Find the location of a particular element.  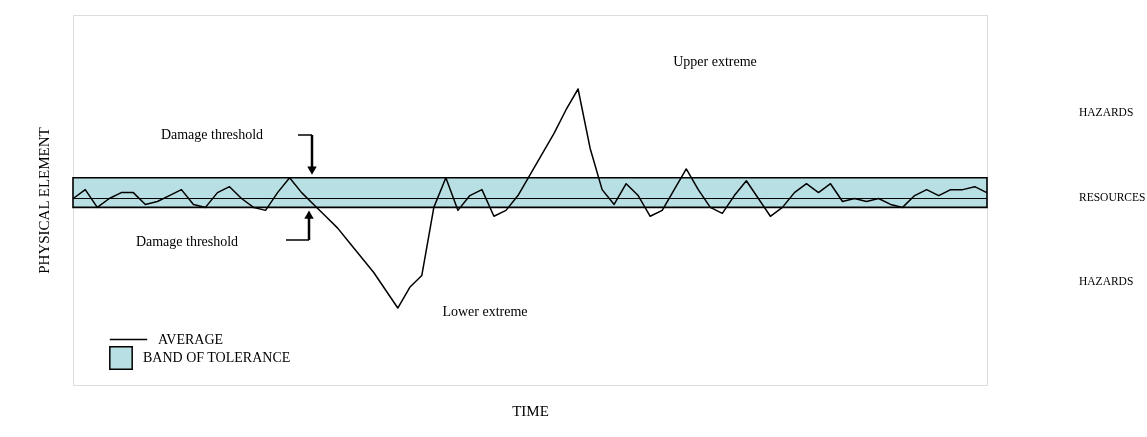

text: RESOURCES is located at coordinates (1112, 197).